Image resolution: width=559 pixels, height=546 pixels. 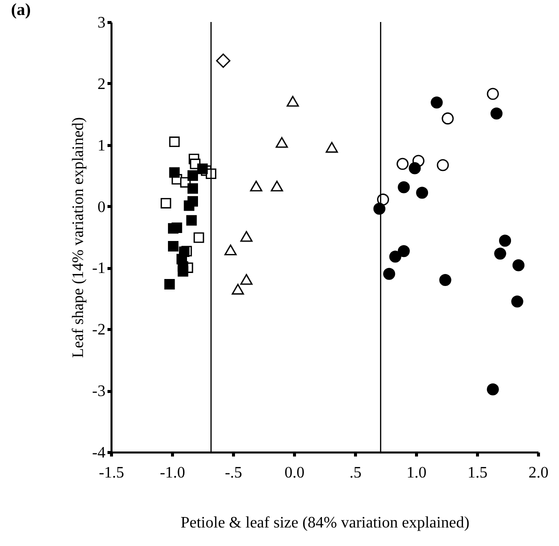 What do you see at coordinates (233, 473) in the screenshot?
I see `x-tick-label: -.5` at bounding box center [233, 473].